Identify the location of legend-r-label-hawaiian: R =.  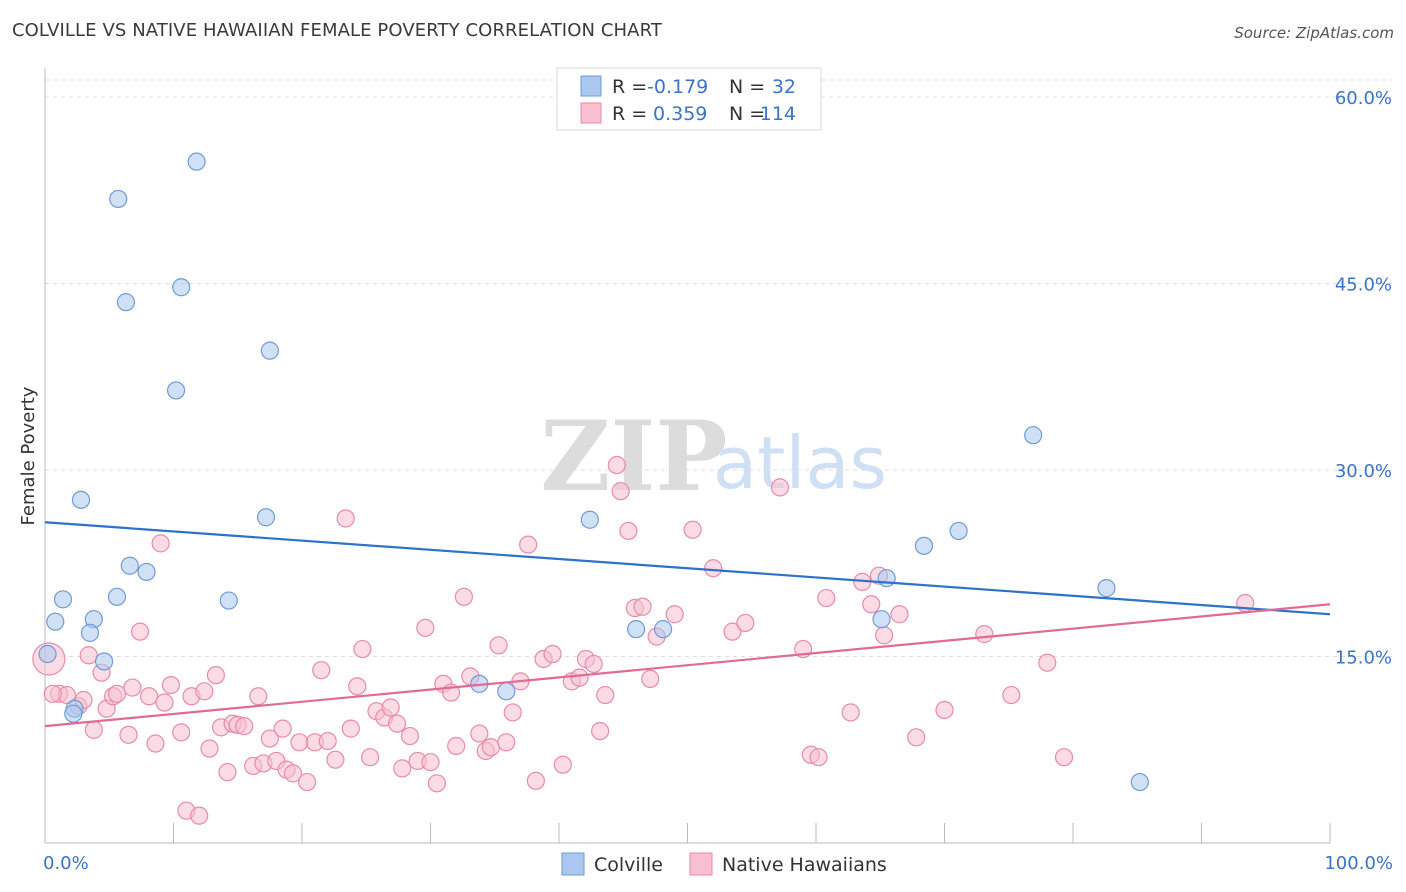
(629, 114).